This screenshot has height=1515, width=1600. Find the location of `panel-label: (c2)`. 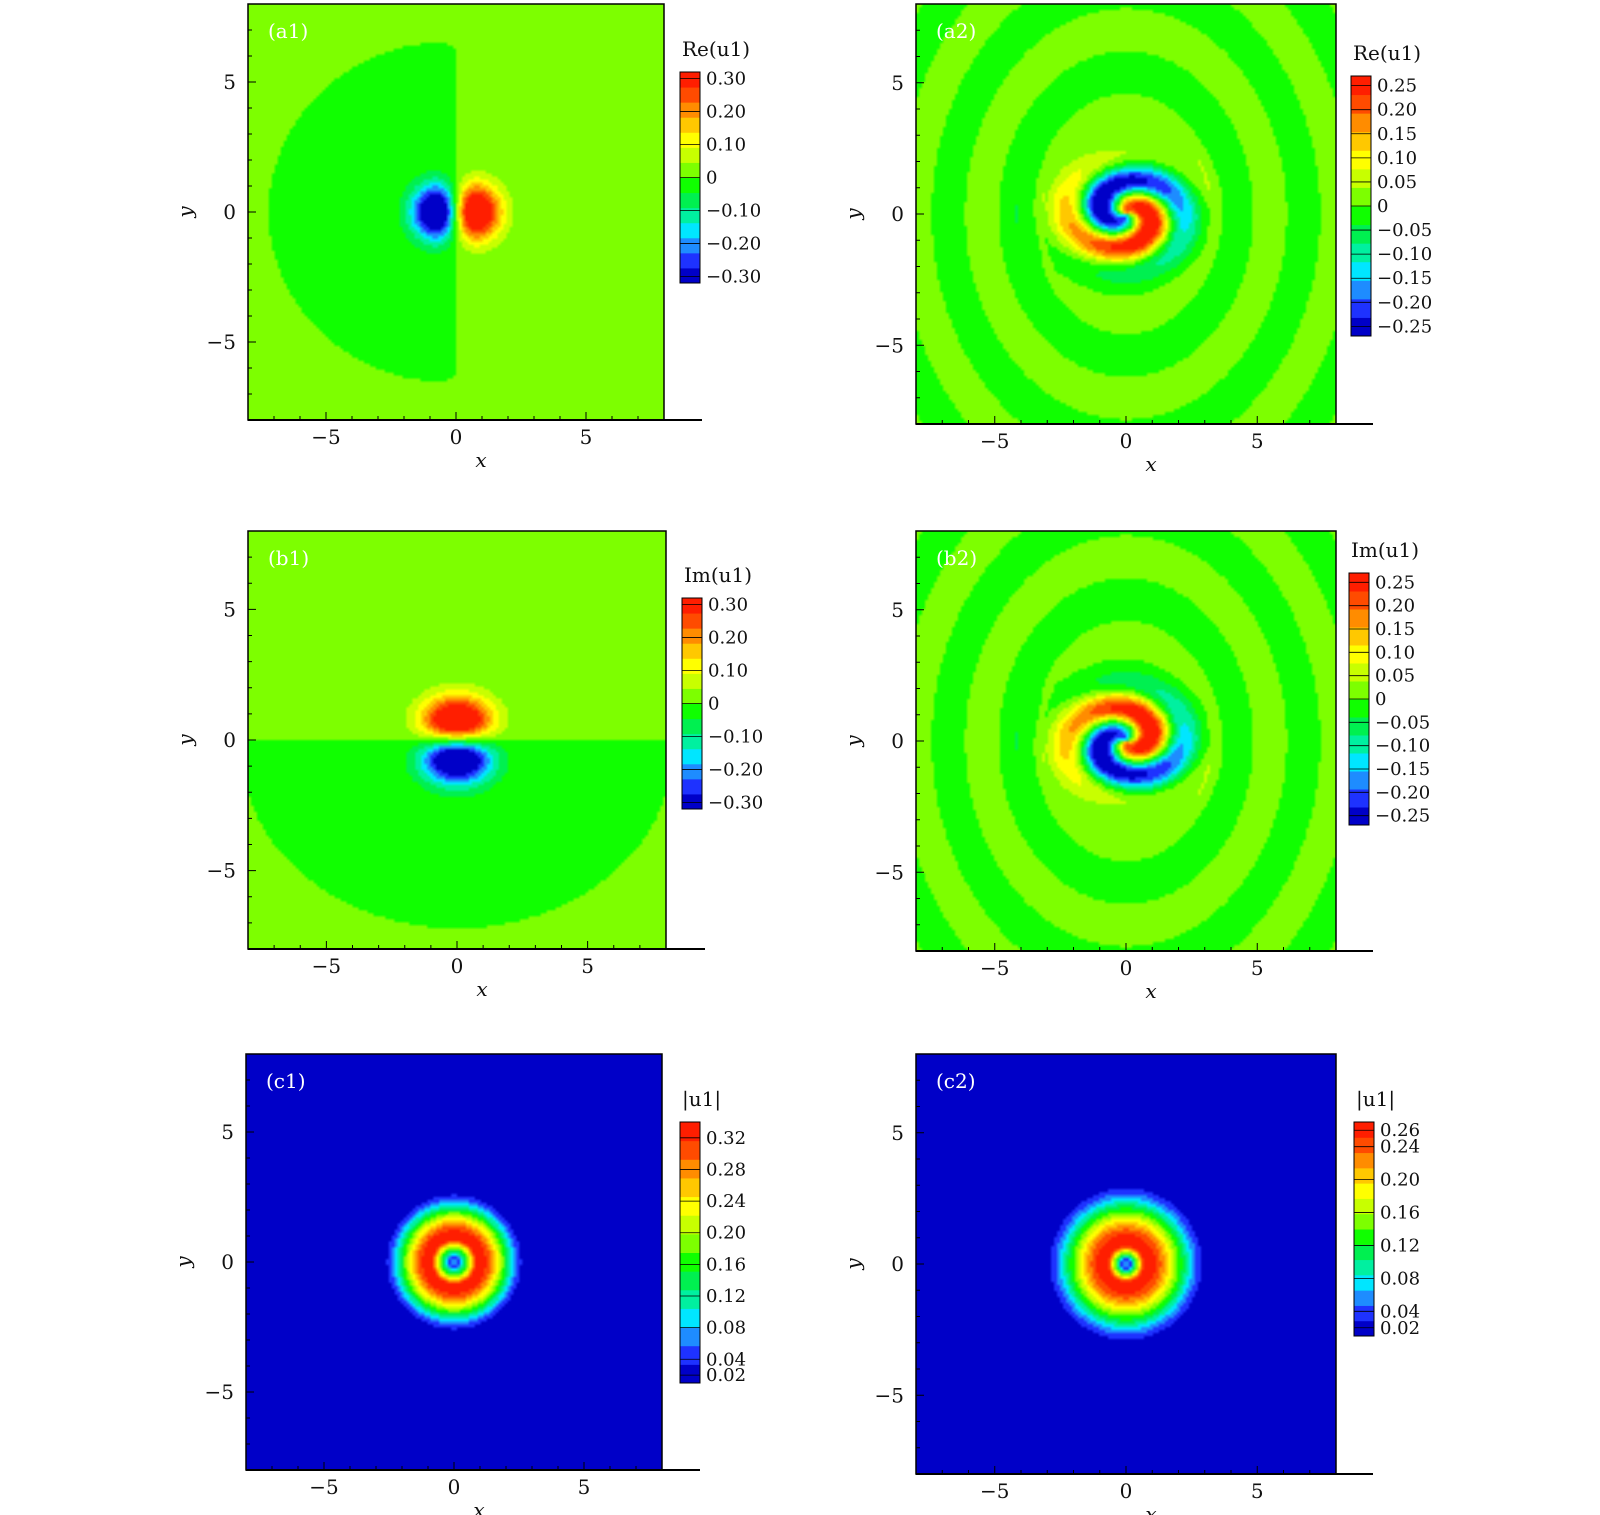

panel-label: (c2) is located at coordinates (956, 1081).